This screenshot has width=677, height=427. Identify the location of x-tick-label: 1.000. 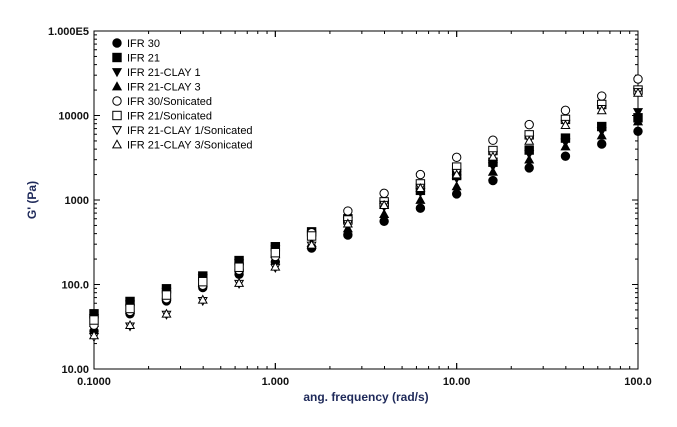
(276, 382).